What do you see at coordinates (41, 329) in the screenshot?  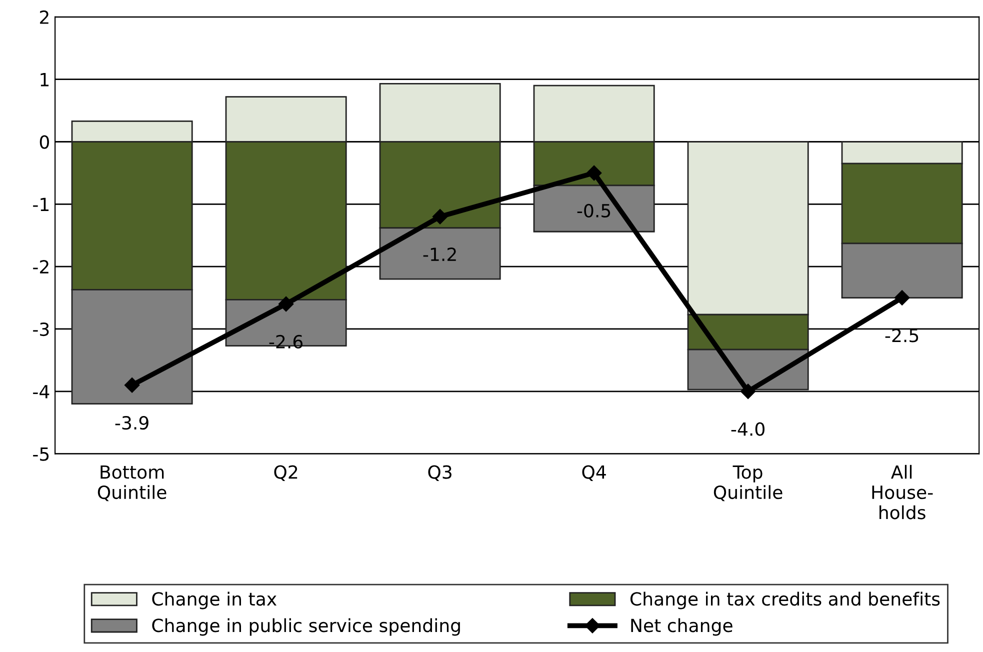 I see `y-tick-label: -3` at bounding box center [41, 329].